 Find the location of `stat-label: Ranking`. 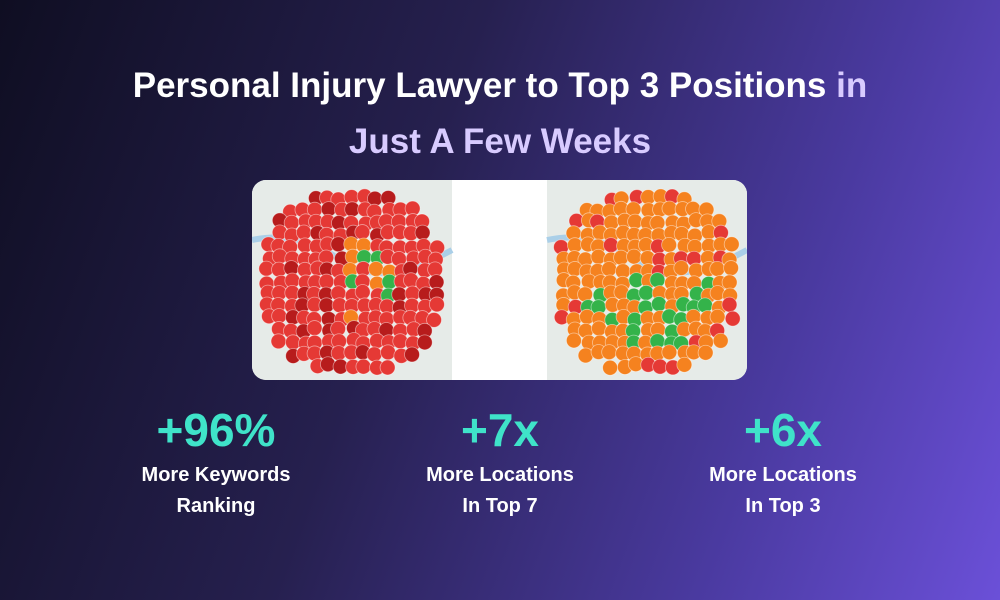

stat-label: Ranking is located at coordinates (216, 506).